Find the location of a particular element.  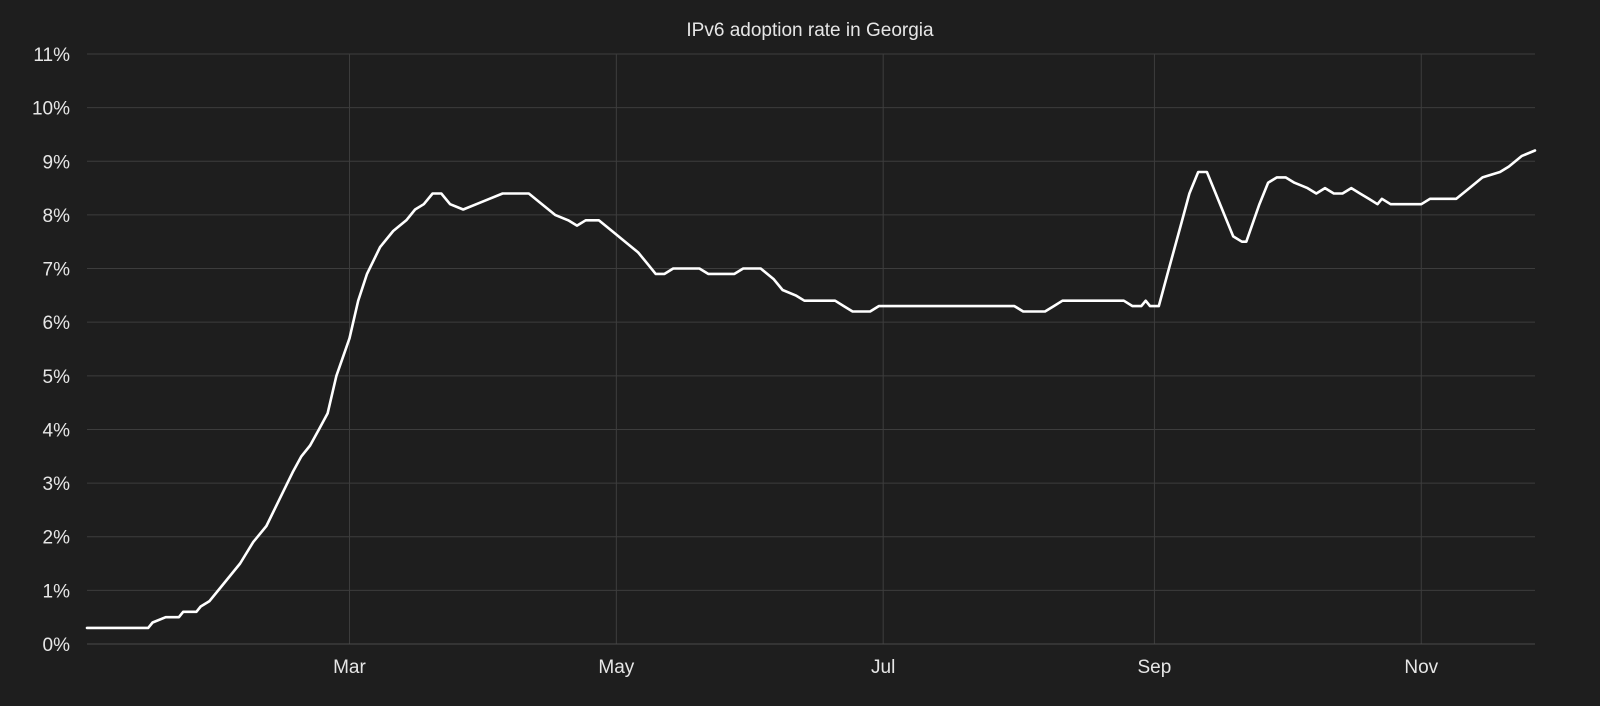

chart-title: IPv6 adoption rate in Georgia is located at coordinates (810, 30).